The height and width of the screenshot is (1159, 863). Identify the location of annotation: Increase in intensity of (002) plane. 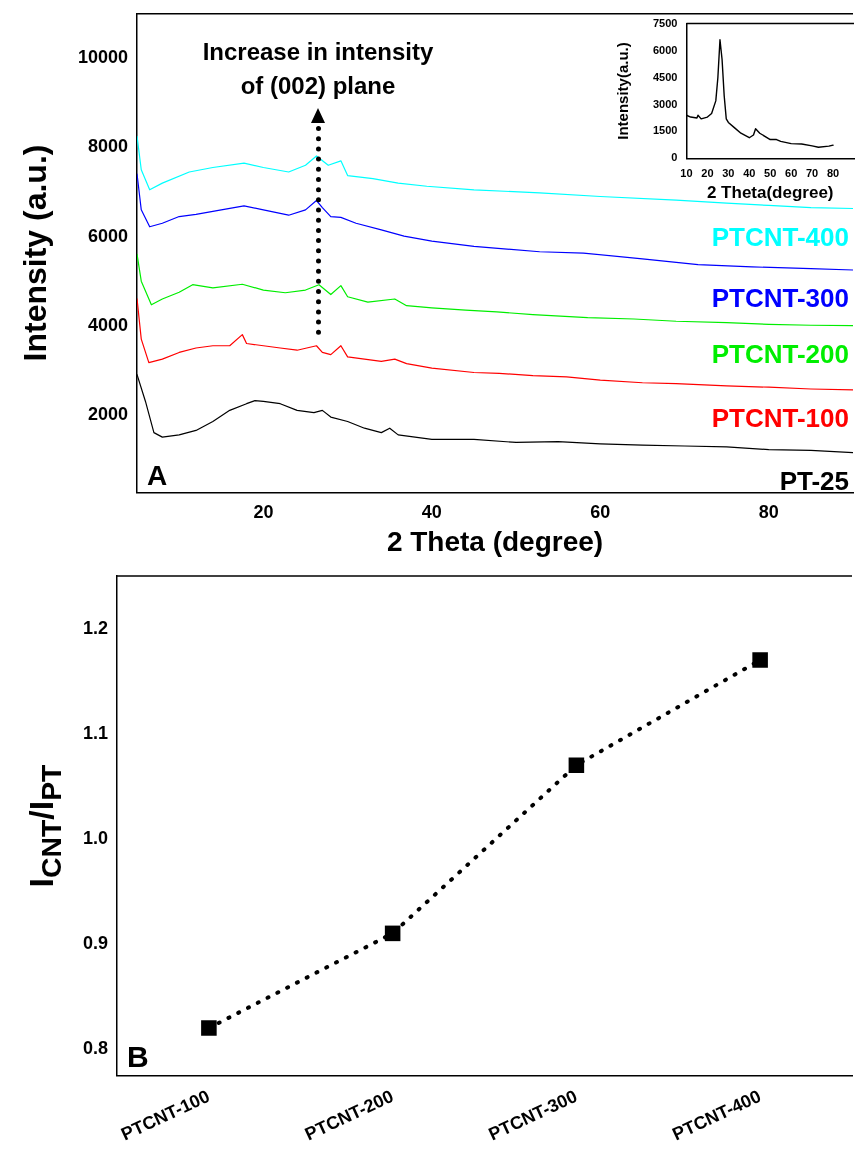
(318, 68).